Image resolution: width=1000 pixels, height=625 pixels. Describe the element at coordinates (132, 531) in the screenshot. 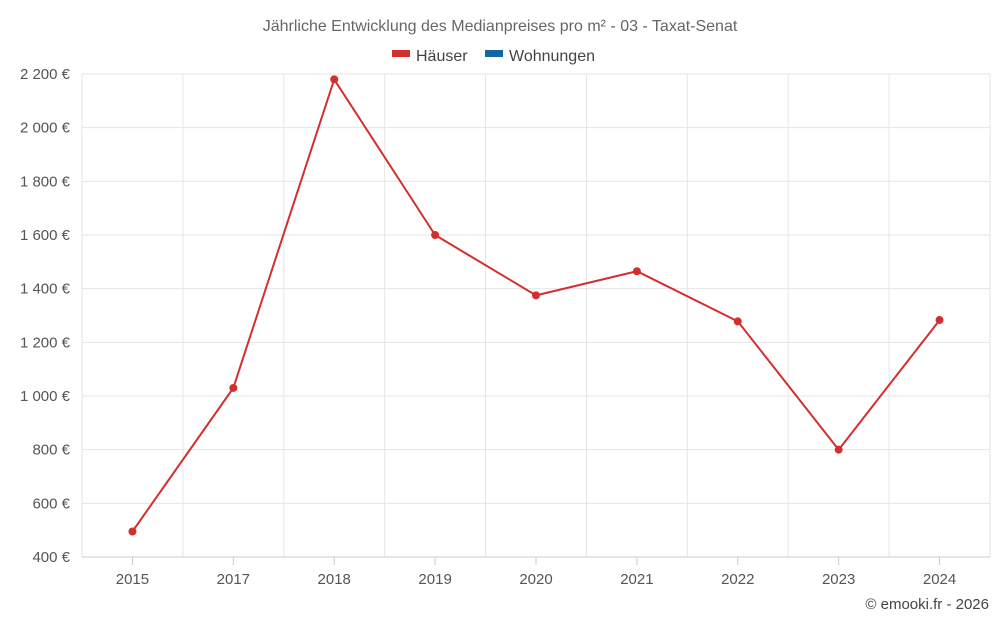

I see `data-point-2015` at that location.